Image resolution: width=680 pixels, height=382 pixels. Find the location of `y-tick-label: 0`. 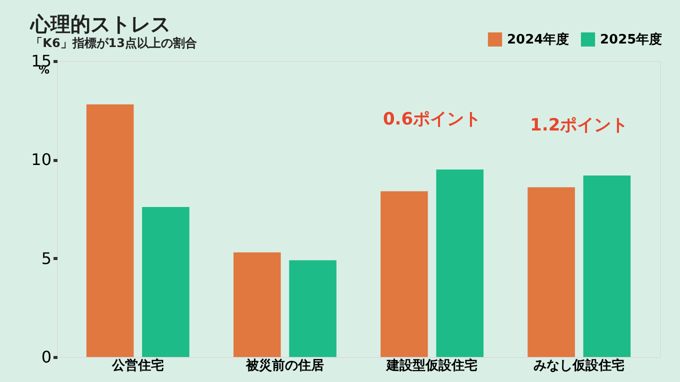

y-tick-label: 0 is located at coordinates (46, 357).